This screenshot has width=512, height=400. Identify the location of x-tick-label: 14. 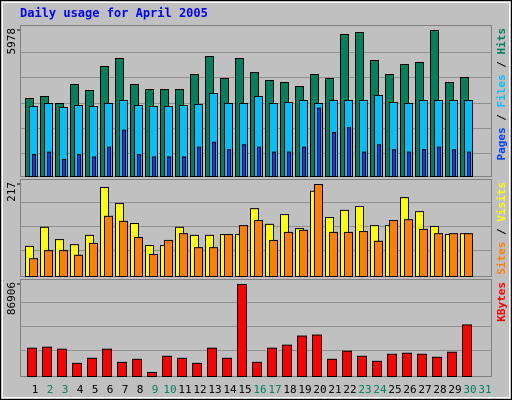
(230, 389).